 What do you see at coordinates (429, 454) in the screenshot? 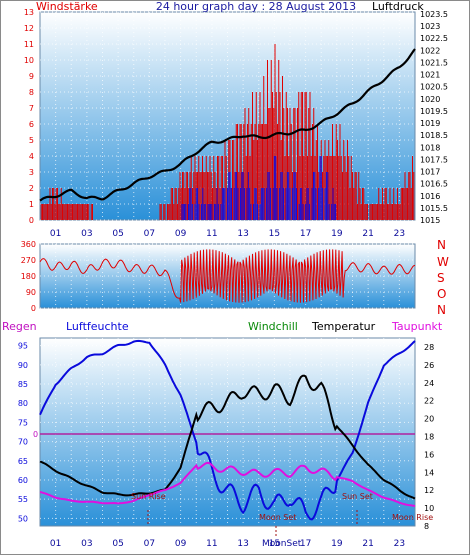
I see `y2-tick-label: 16` at bounding box center [429, 454].